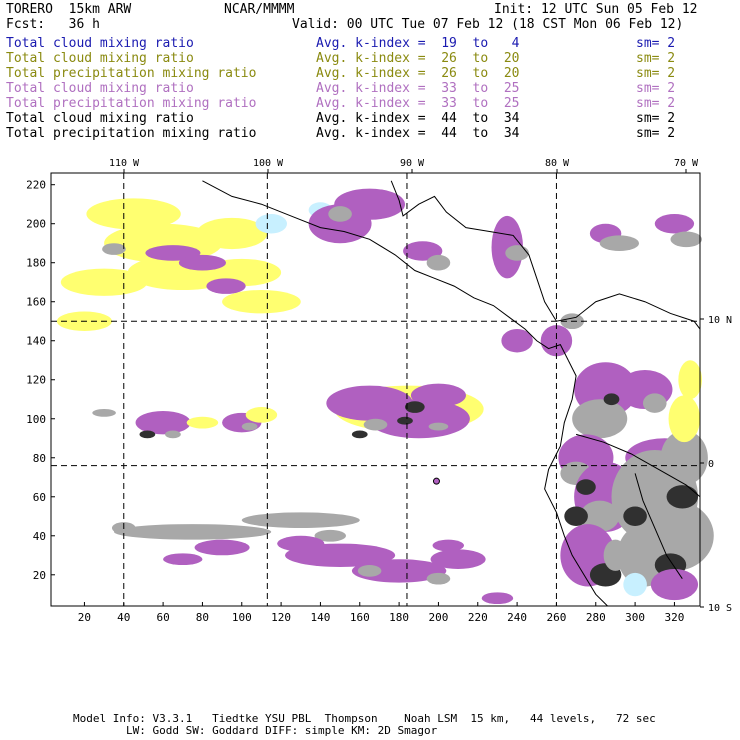 The image size is (740, 740). What do you see at coordinates (69, 9) in the screenshot?
I see `model-title: TORERO 15km ARW` at bounding box center [69, 9].